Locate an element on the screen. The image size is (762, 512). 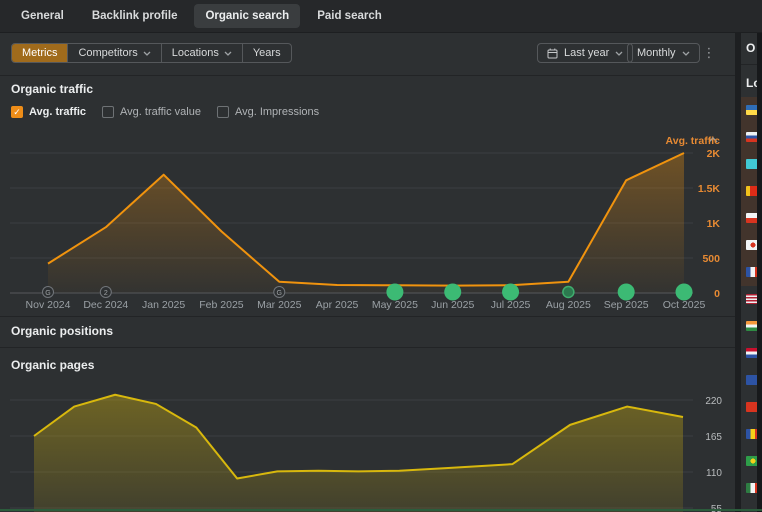
svg-text: 500 is located at coordinates (711, 259).